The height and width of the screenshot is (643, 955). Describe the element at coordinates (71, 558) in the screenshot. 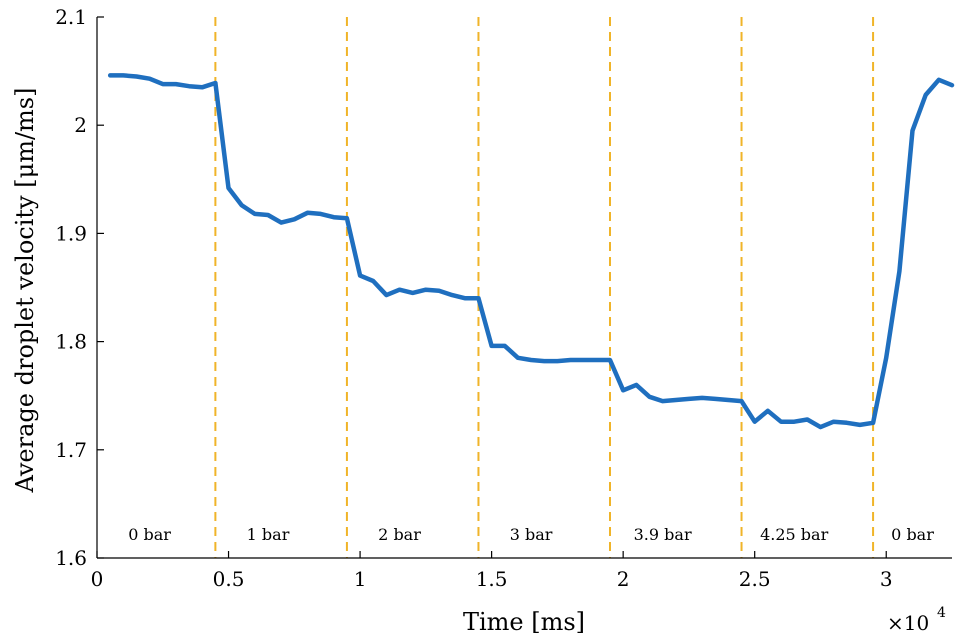

I see `y-tick-label: 1.6` at that location.